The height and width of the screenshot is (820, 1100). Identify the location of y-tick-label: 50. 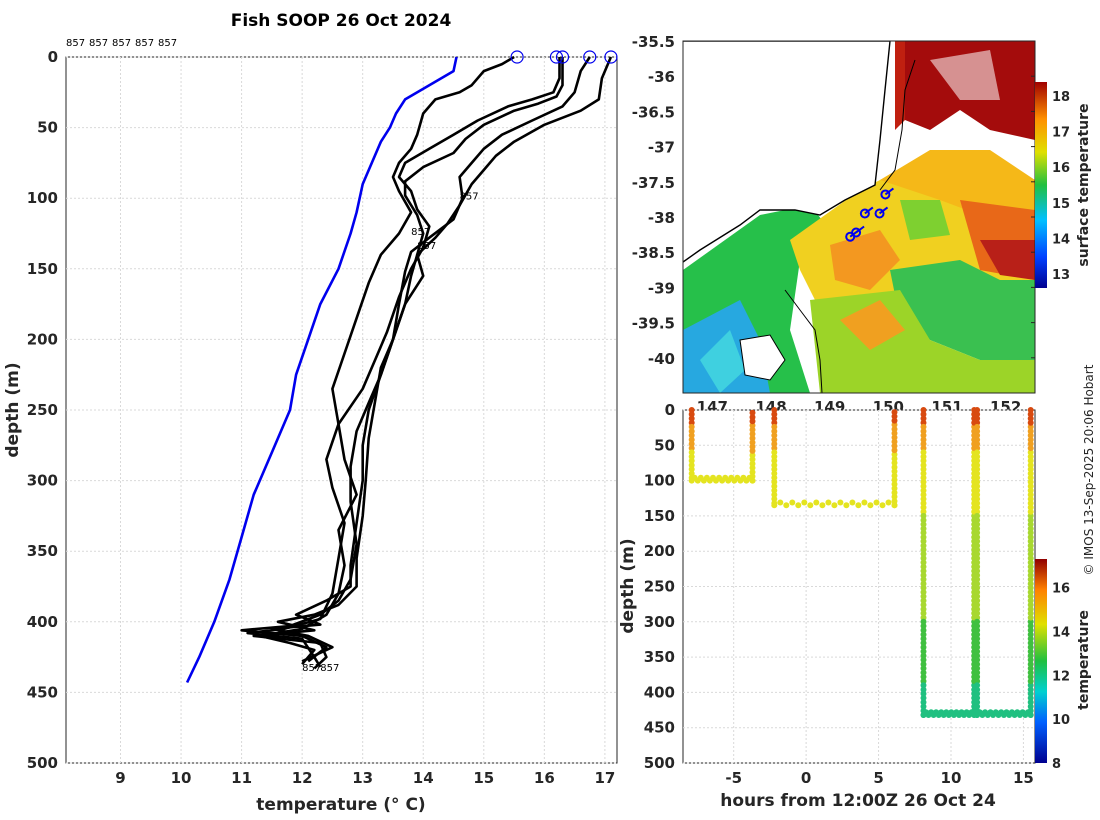
(47, 128).